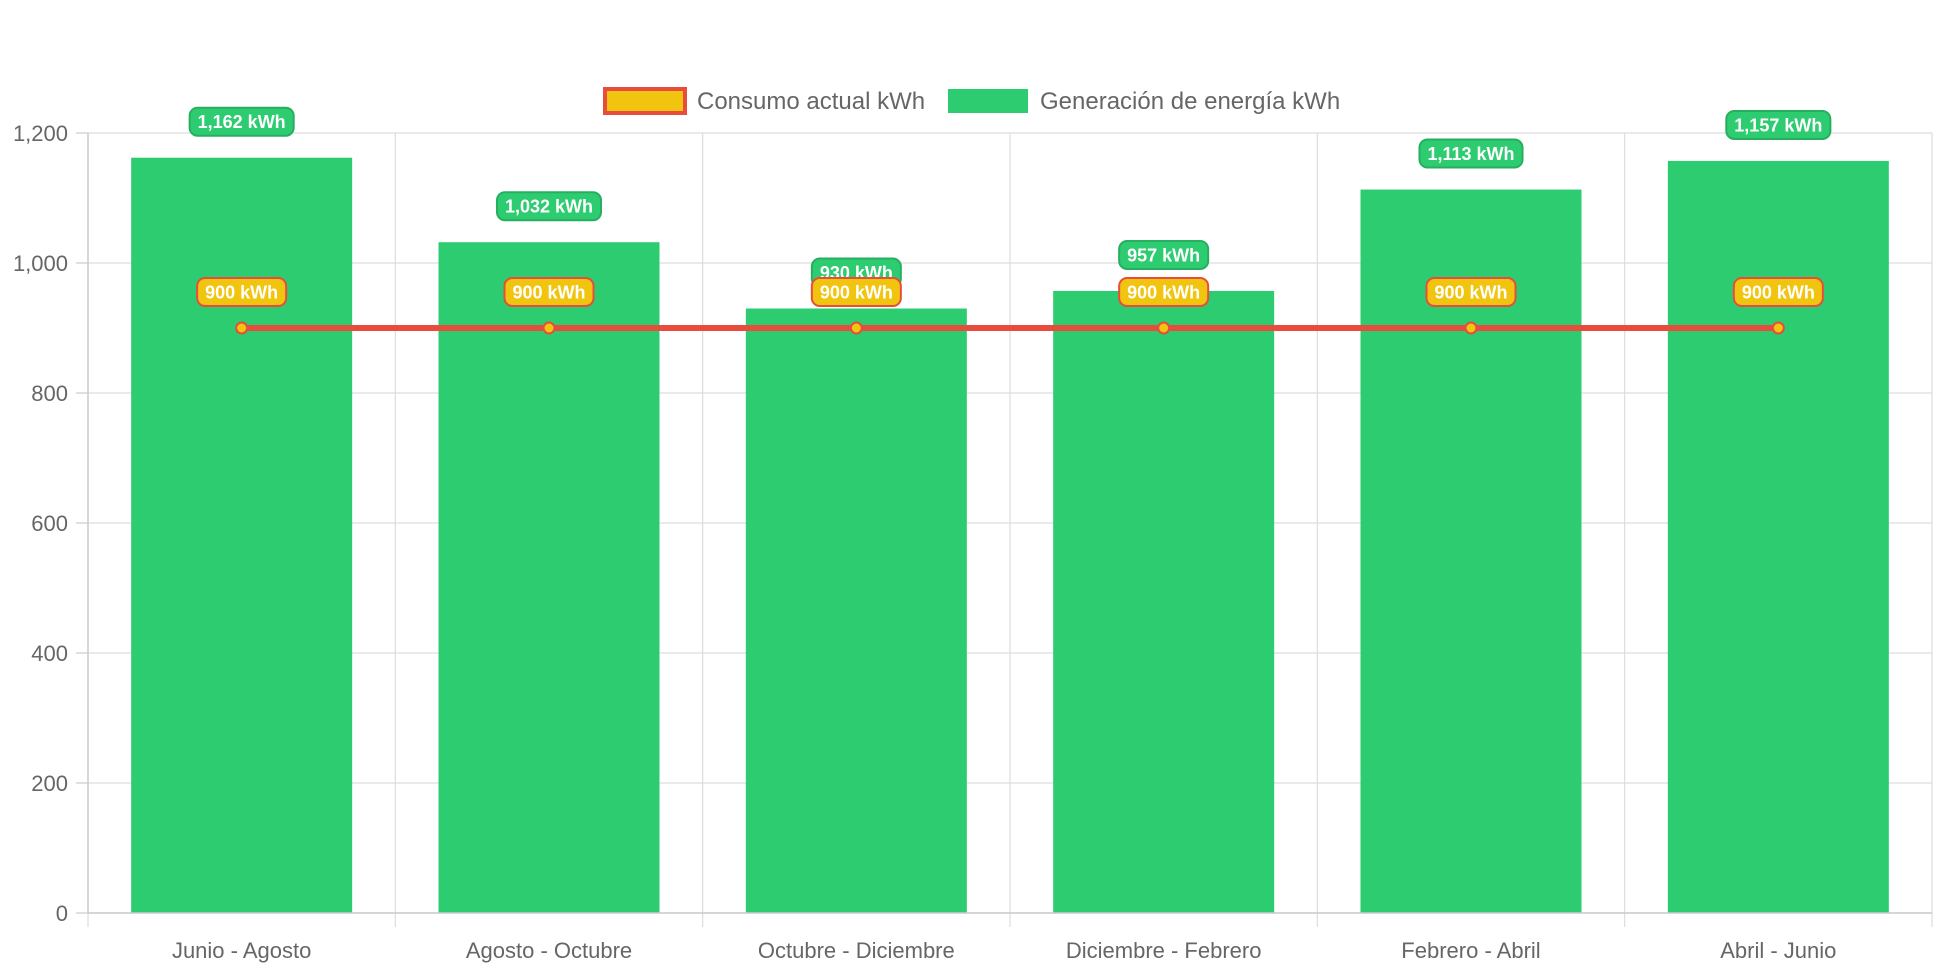 This screenshot has height=975, width=1942. What do you see at coordinates (49, 783) in the screenshot?
I see `y-tick-label: 200` at bounding box center [49, 783].